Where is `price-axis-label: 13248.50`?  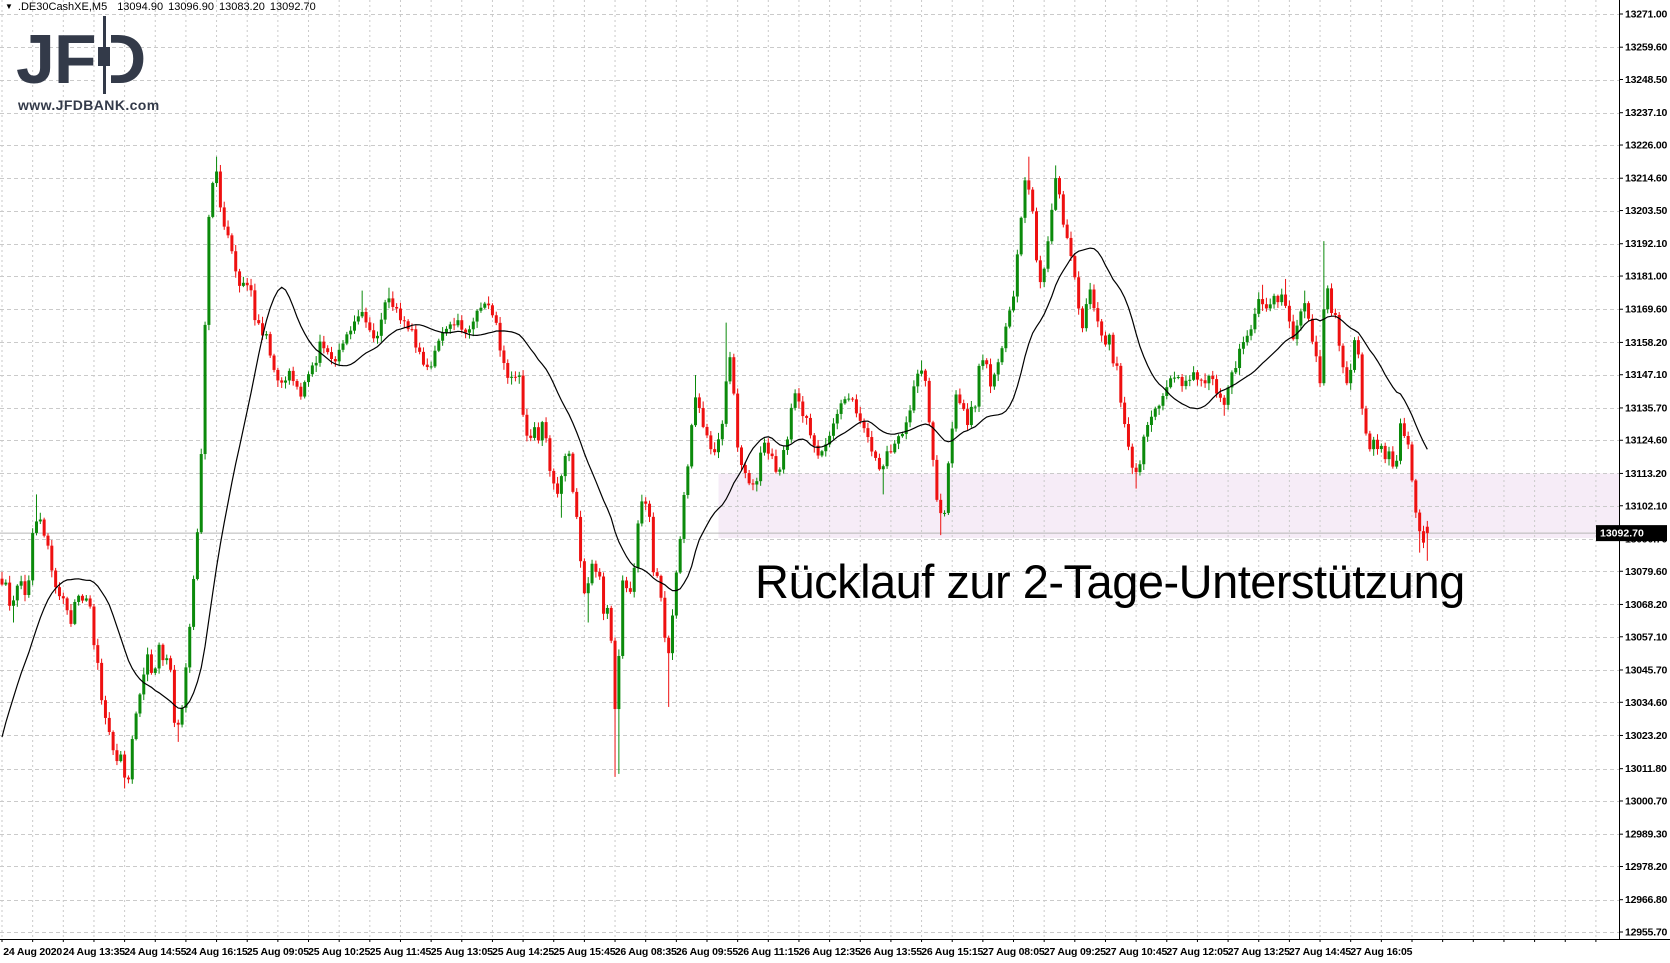 price-axis-label: 13248.50 is located at coordinates (1646, 80).